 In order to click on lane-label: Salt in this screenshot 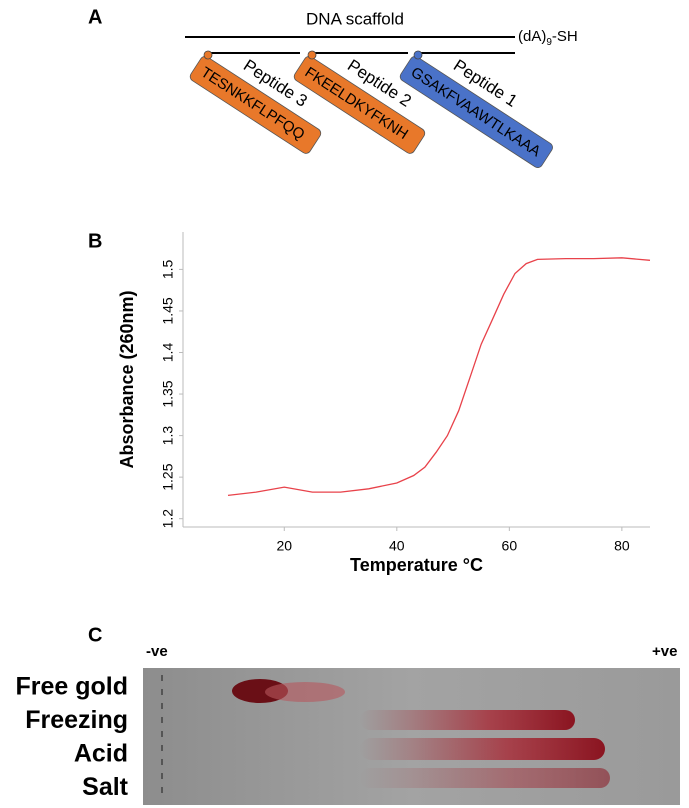, I will do `click(105, 787)`.